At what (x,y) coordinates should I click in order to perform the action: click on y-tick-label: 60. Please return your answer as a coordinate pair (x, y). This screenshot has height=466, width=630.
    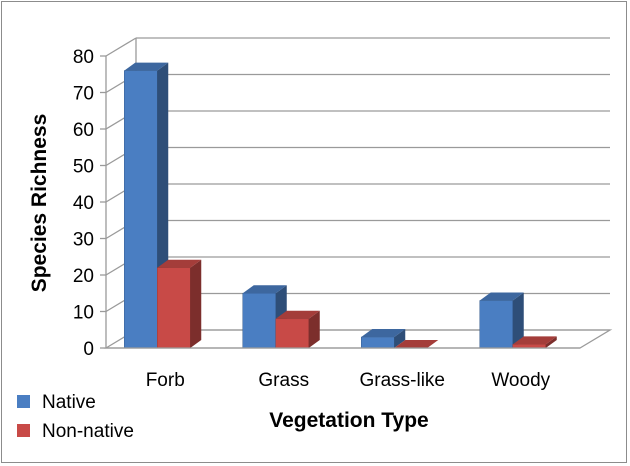
    Looking at the image, I should click on (83, 130).